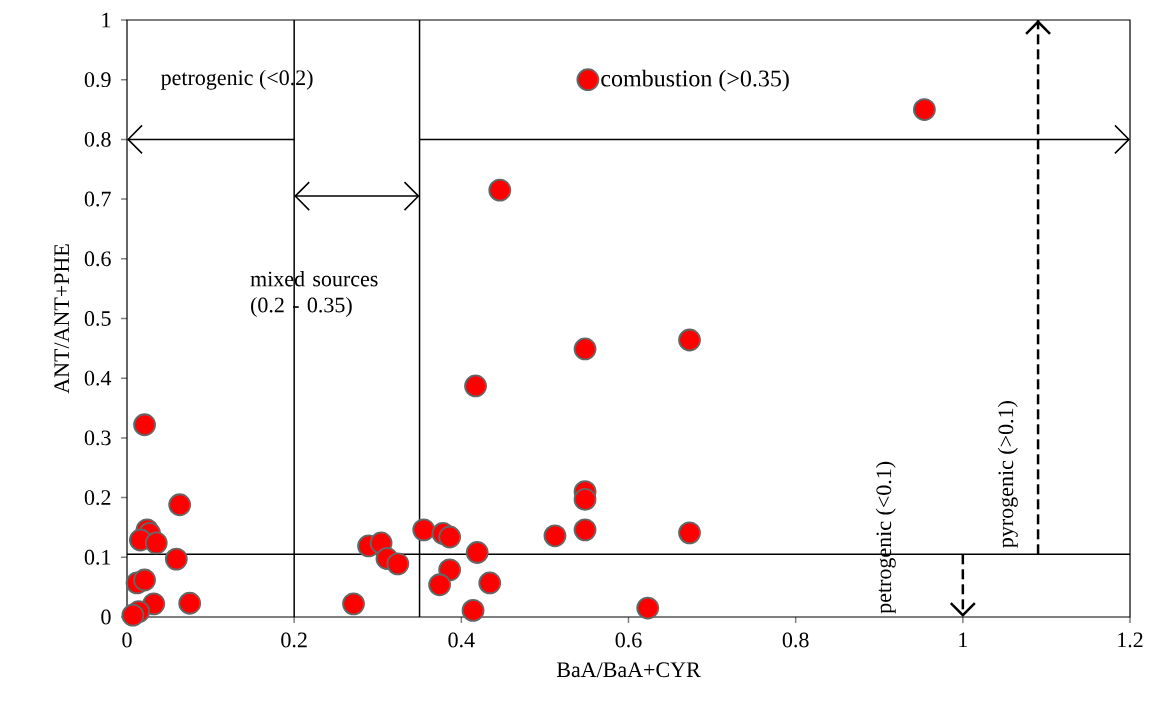 The width and height of the screenshot is (1157, 718). I want to click on x-tick-label: 0.2, so click(294, 640).